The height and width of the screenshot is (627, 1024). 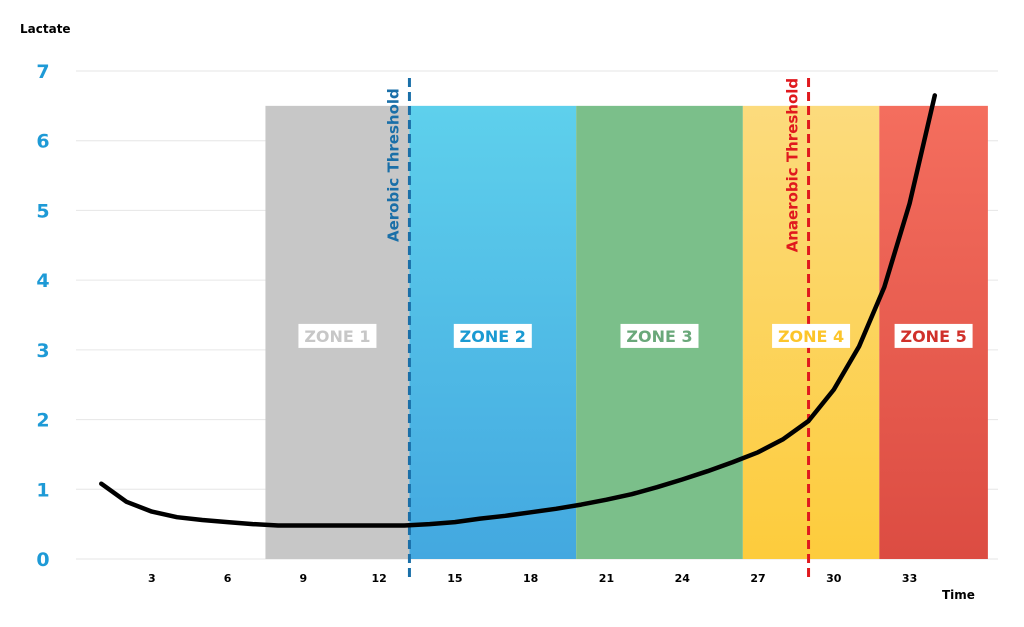 What do you see at coordinates (909, 578) in the screenshot?
I see `x-tick-label: 33` at bounding box center [909, 578].